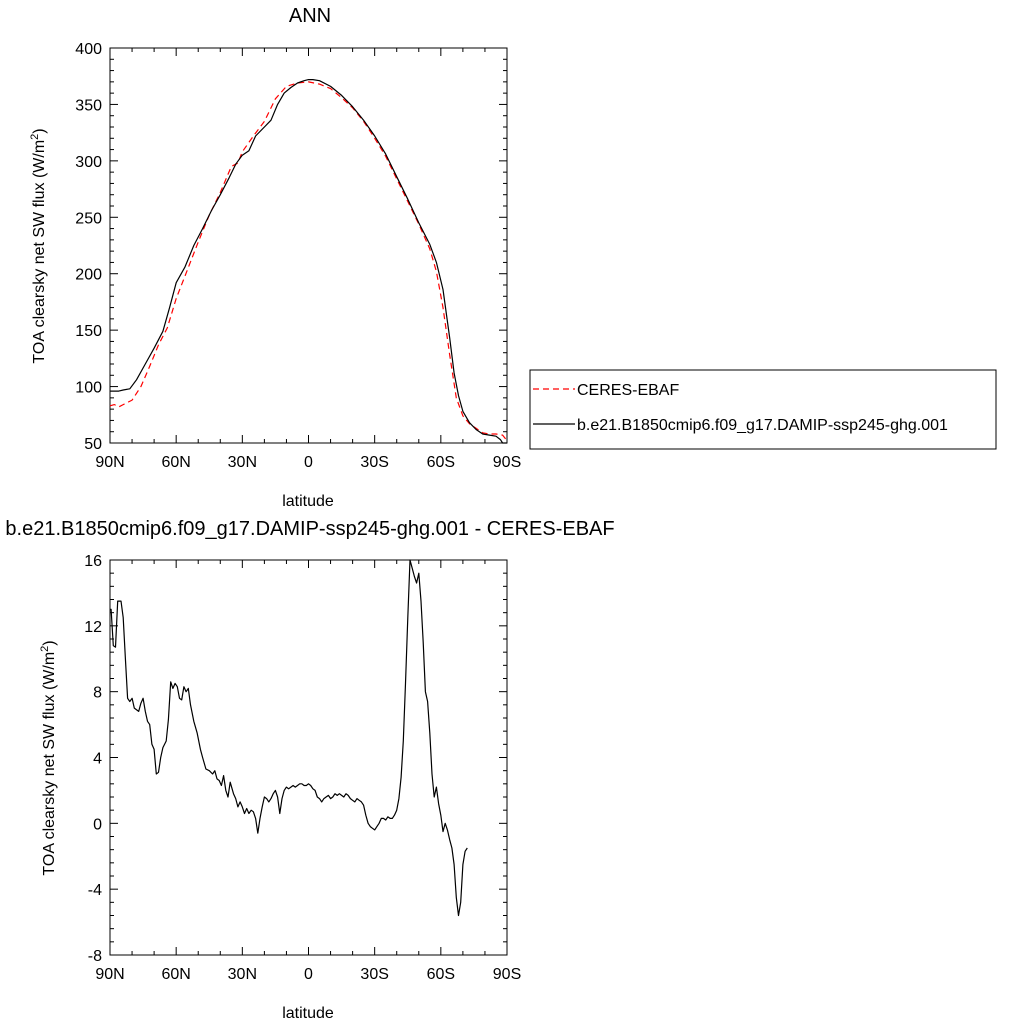 The width and height of the screenshot is (1024, 1024). I want to click on top-y-tick-label: 300, so click(88, 162).